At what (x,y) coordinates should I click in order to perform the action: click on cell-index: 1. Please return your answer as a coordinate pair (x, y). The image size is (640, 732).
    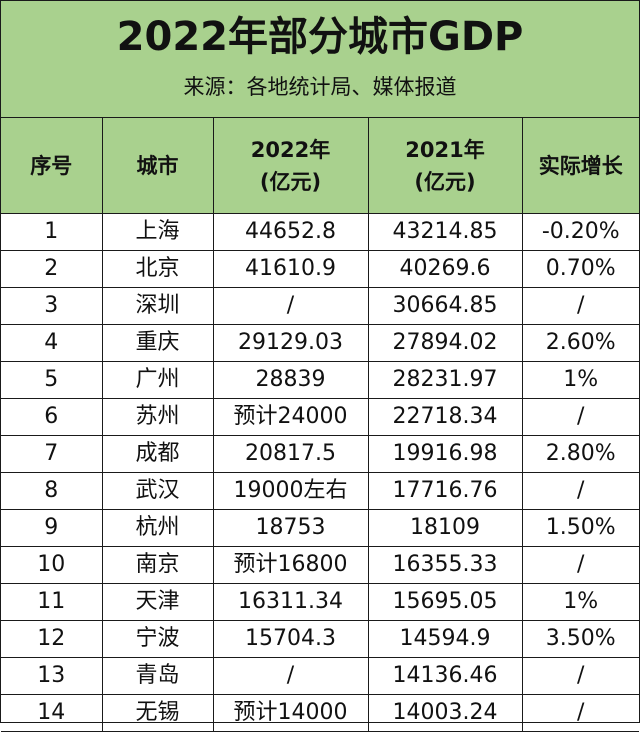
    Looking at the image, I should click on (52, 232).